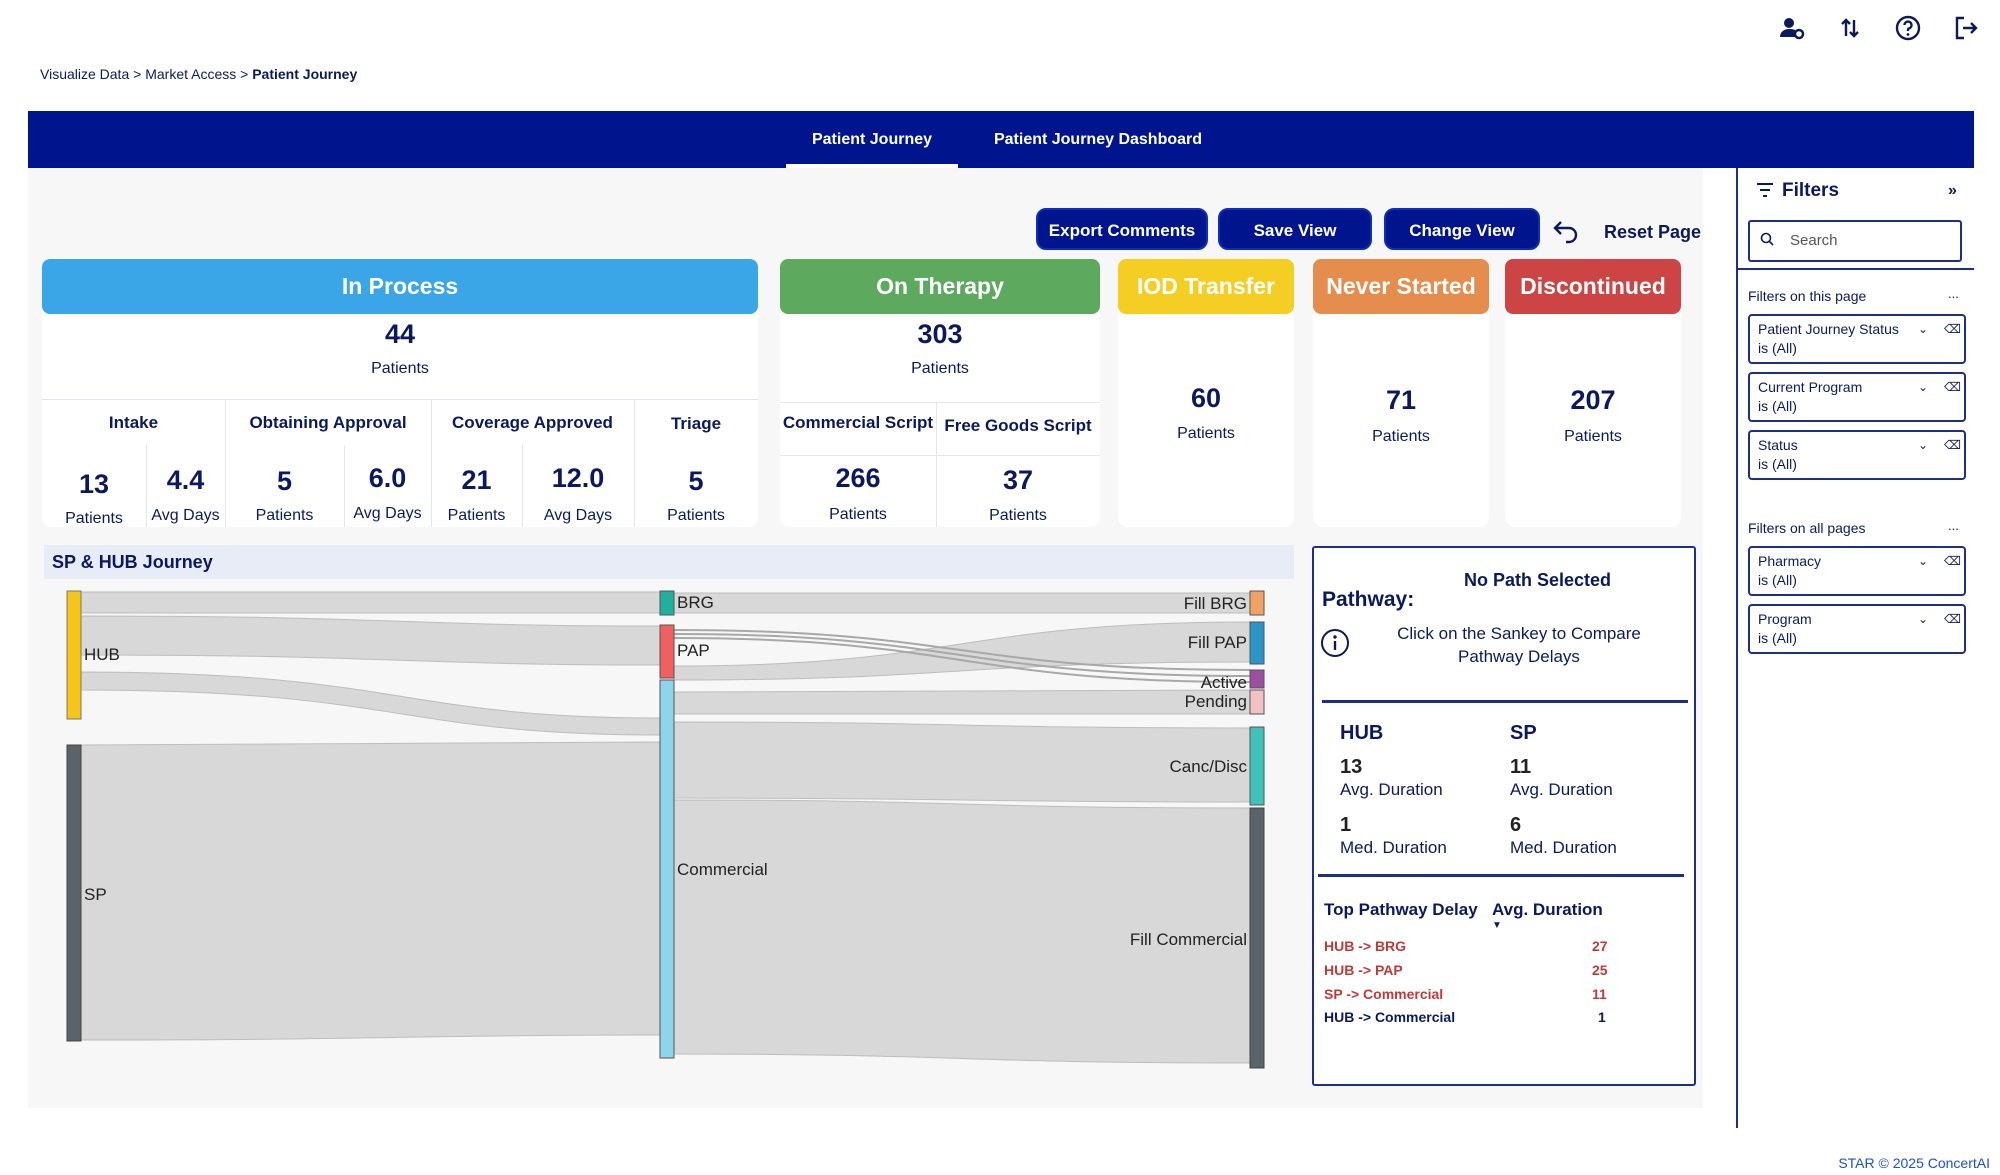 This screenshot has width=2000, height=1175. I want to click on filters-on-page-label: Filters on this page, so click(1807, 296).